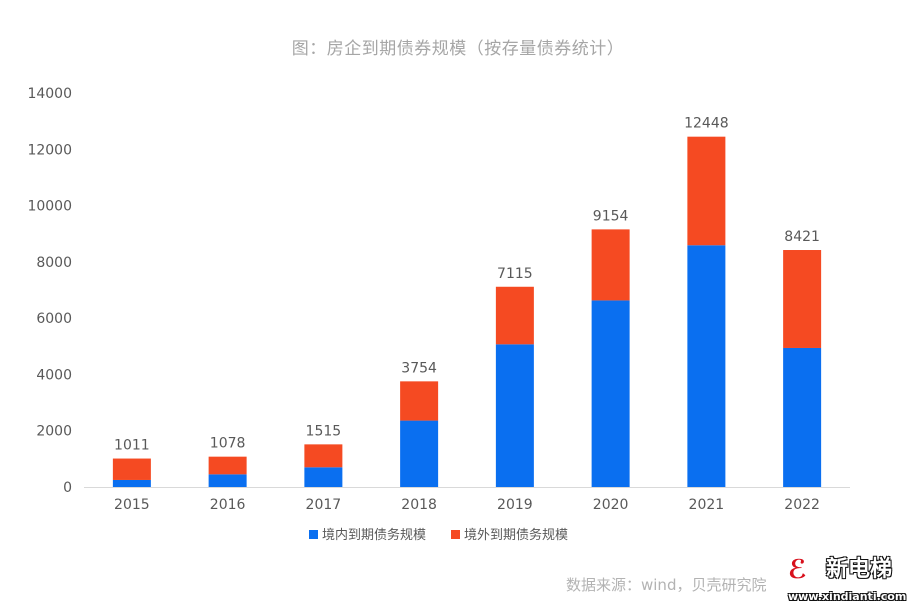 Image resolution: width=916 pixels, height=613 pixels. What do you see at coordinates (666, 585) in the screenshot?
I see `source-note: 数据来源：wind，贝壳研究院` at bounding box center [666, 585].